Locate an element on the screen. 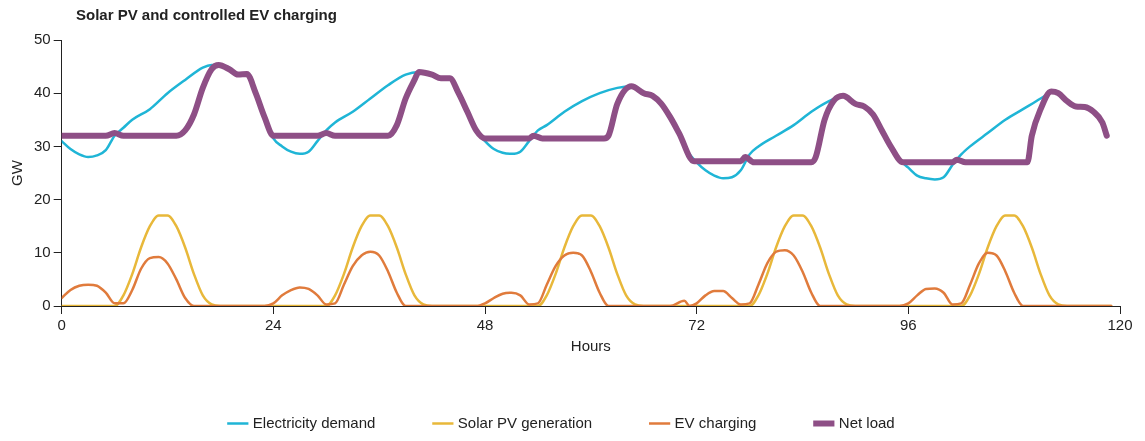 The image size is (1145, 441). x-tick-label: 0 is located at coordinates (61, 325).